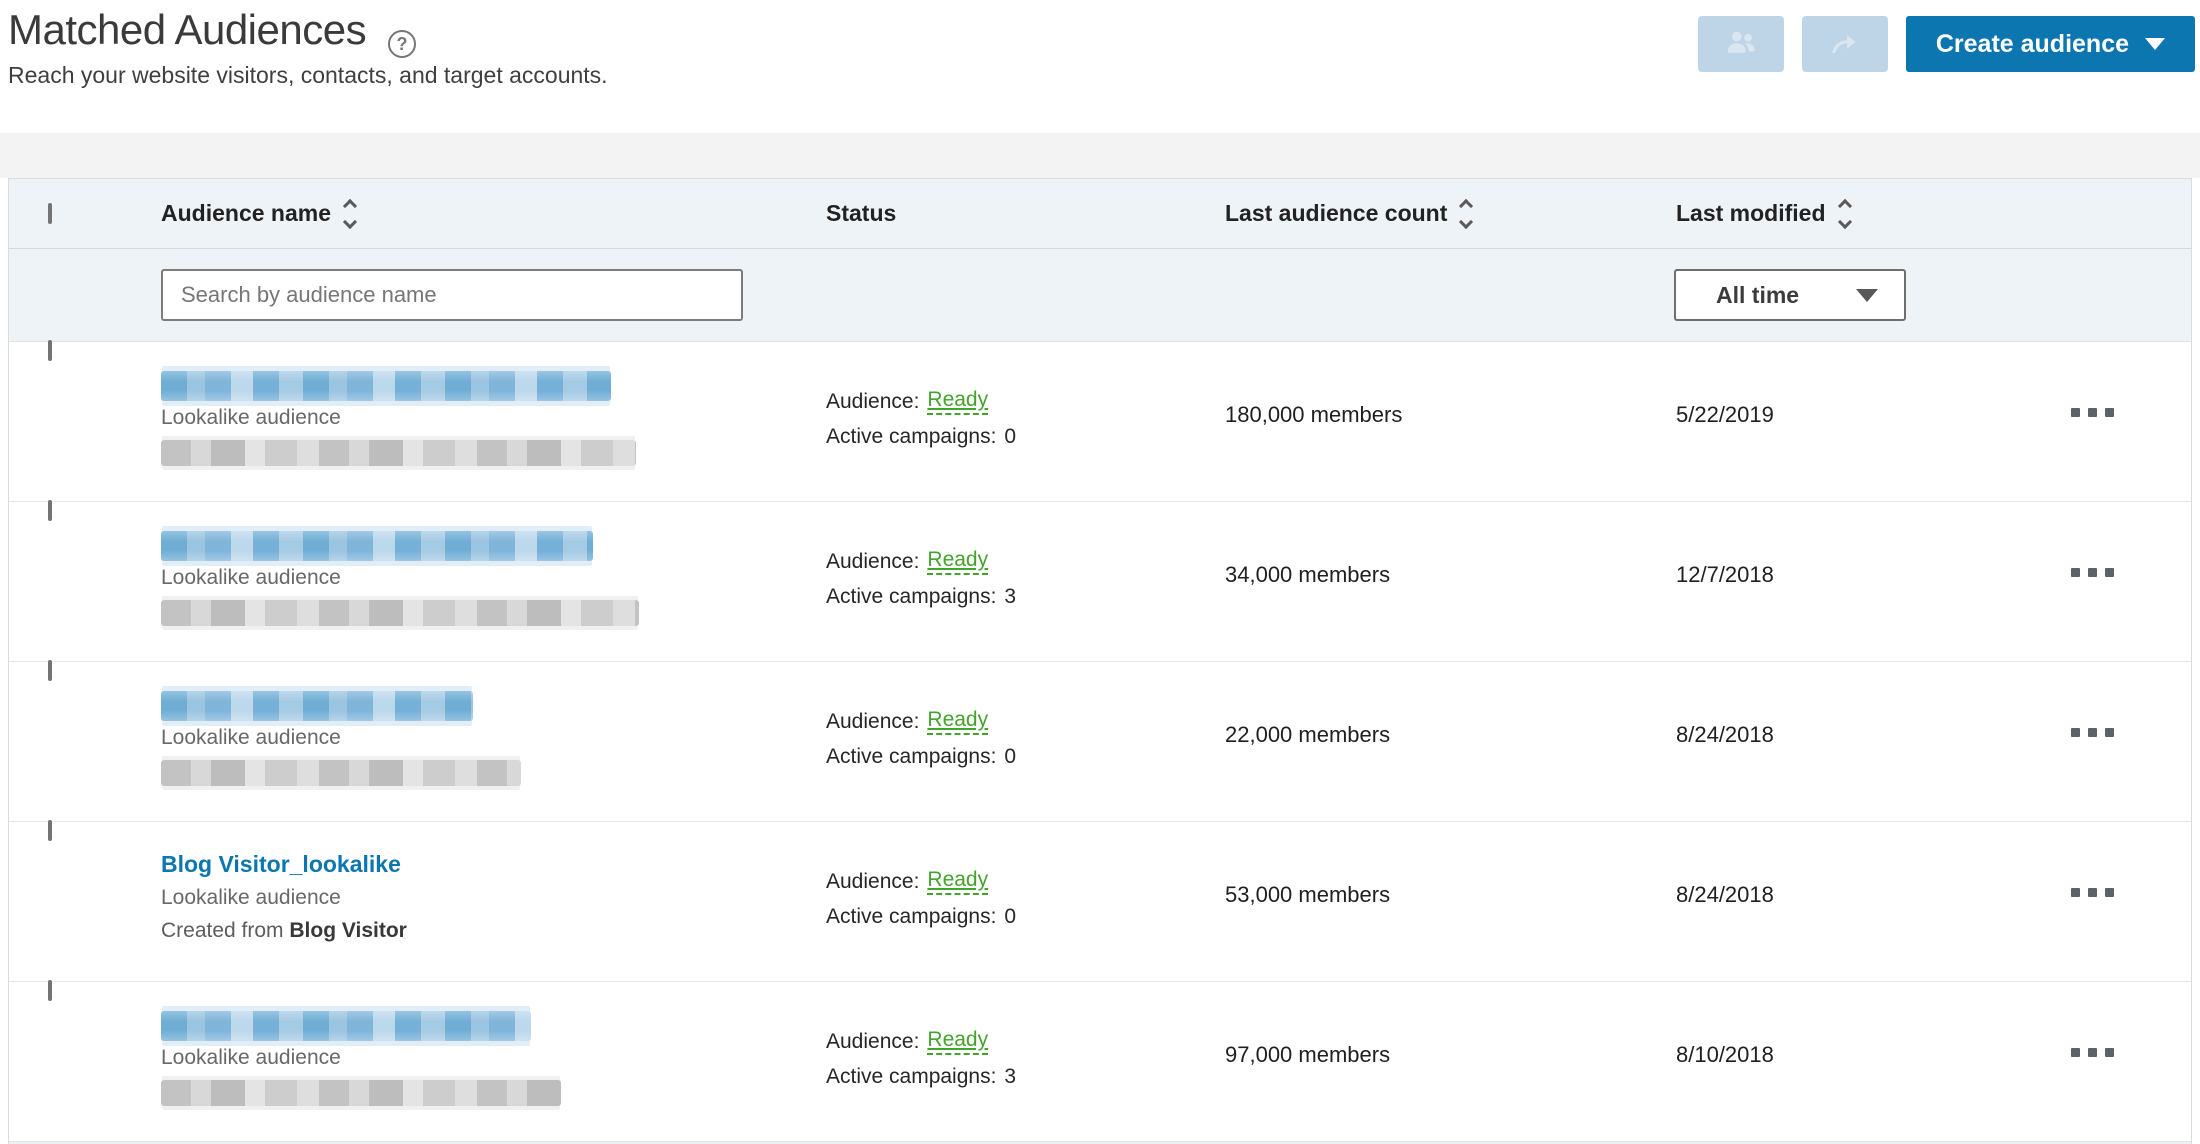 Image resolution: width=2200 pixels, height=1144 pixels. I want to click on next-row-partial, so click(1100, 1143).